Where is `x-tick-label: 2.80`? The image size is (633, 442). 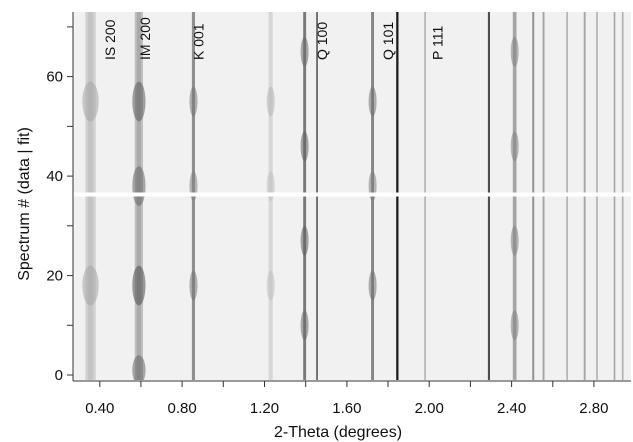
x-tick-label: 2.80 is located at coordinates (593, 408).